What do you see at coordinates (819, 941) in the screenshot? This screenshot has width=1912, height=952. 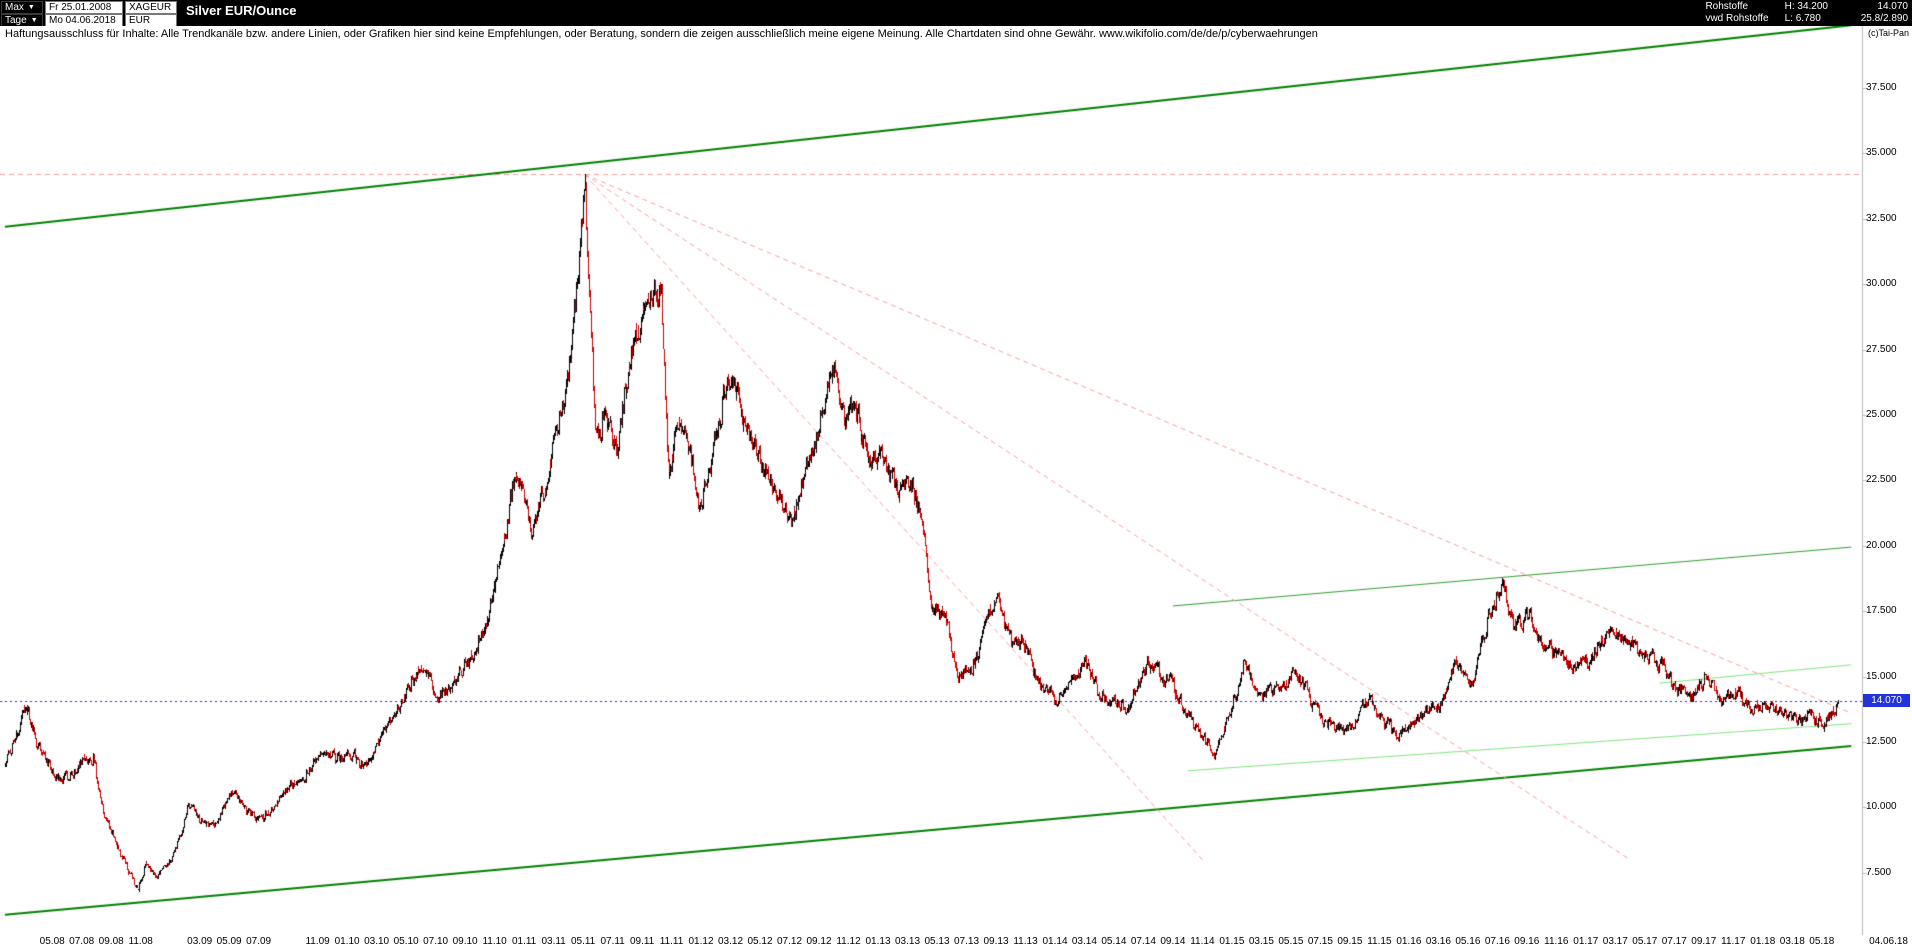 I see `time-axis-label: 09.12` at bounding box center [819, 941].